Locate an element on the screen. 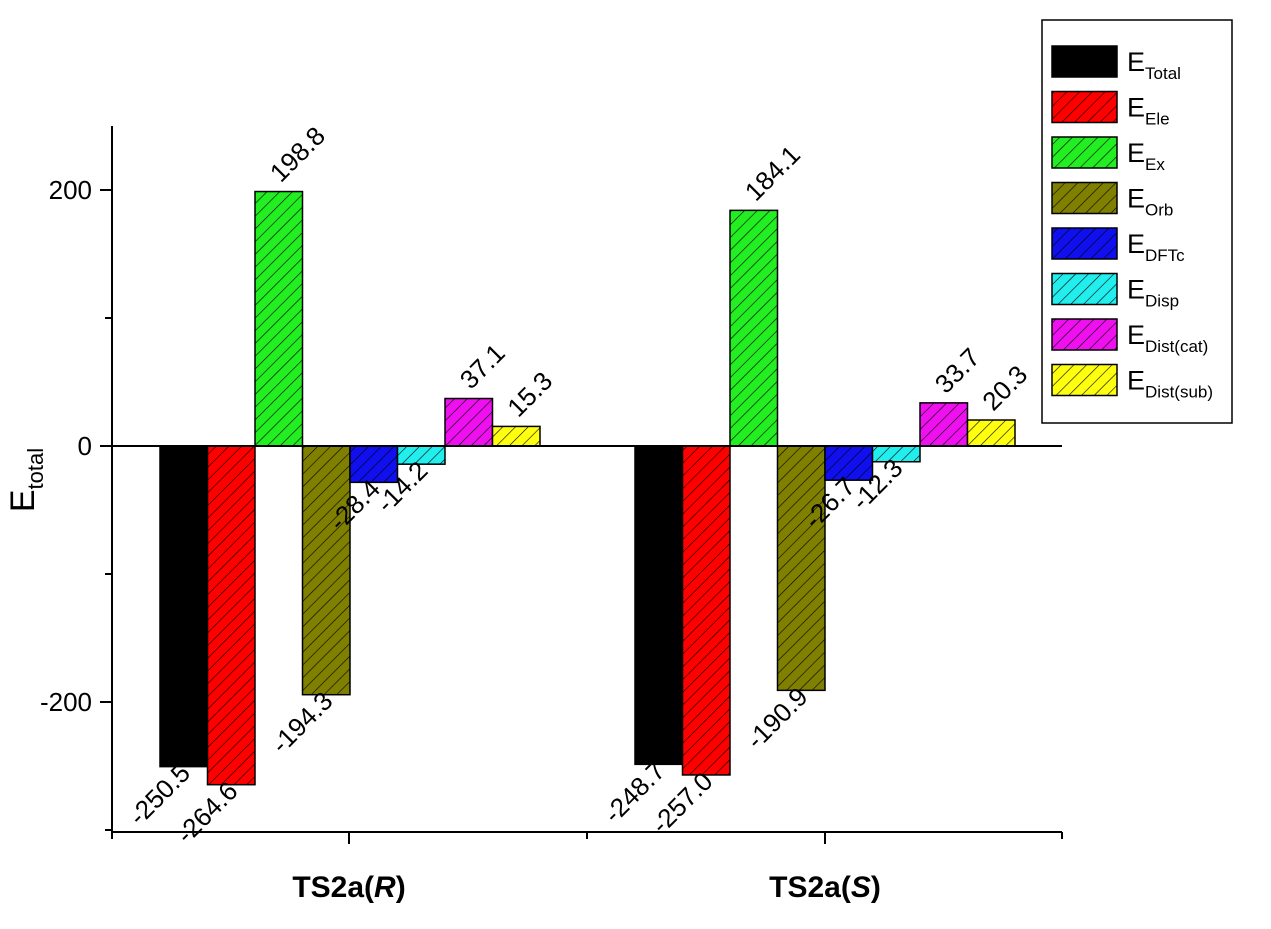  data-label-dist-cat-r: 37.1 is located at coordinates (482, 366).